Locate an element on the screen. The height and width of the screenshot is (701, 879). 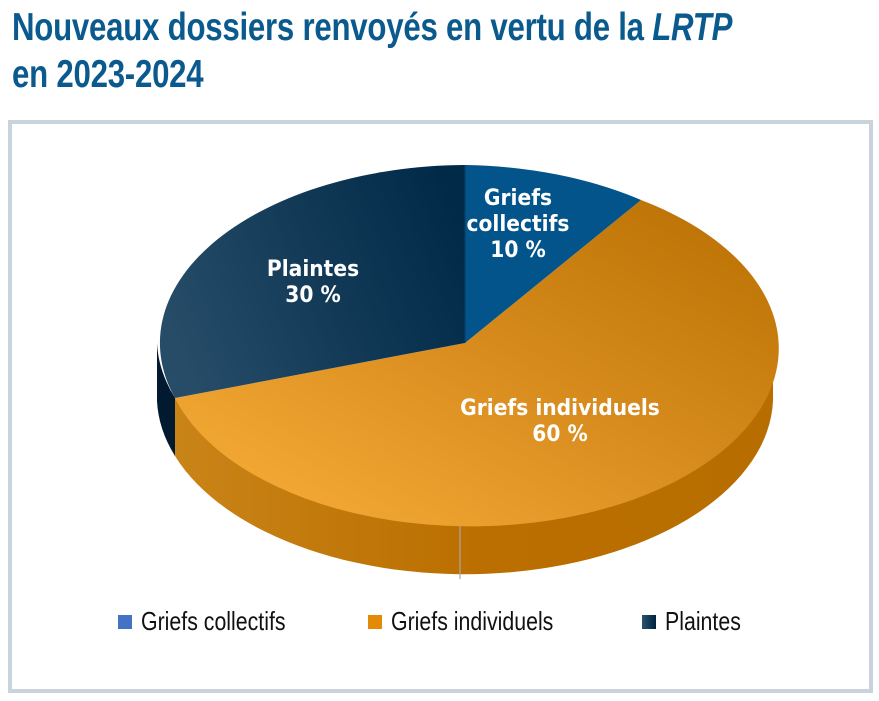
label-text: collectifs is located at coordinates (518, 224).